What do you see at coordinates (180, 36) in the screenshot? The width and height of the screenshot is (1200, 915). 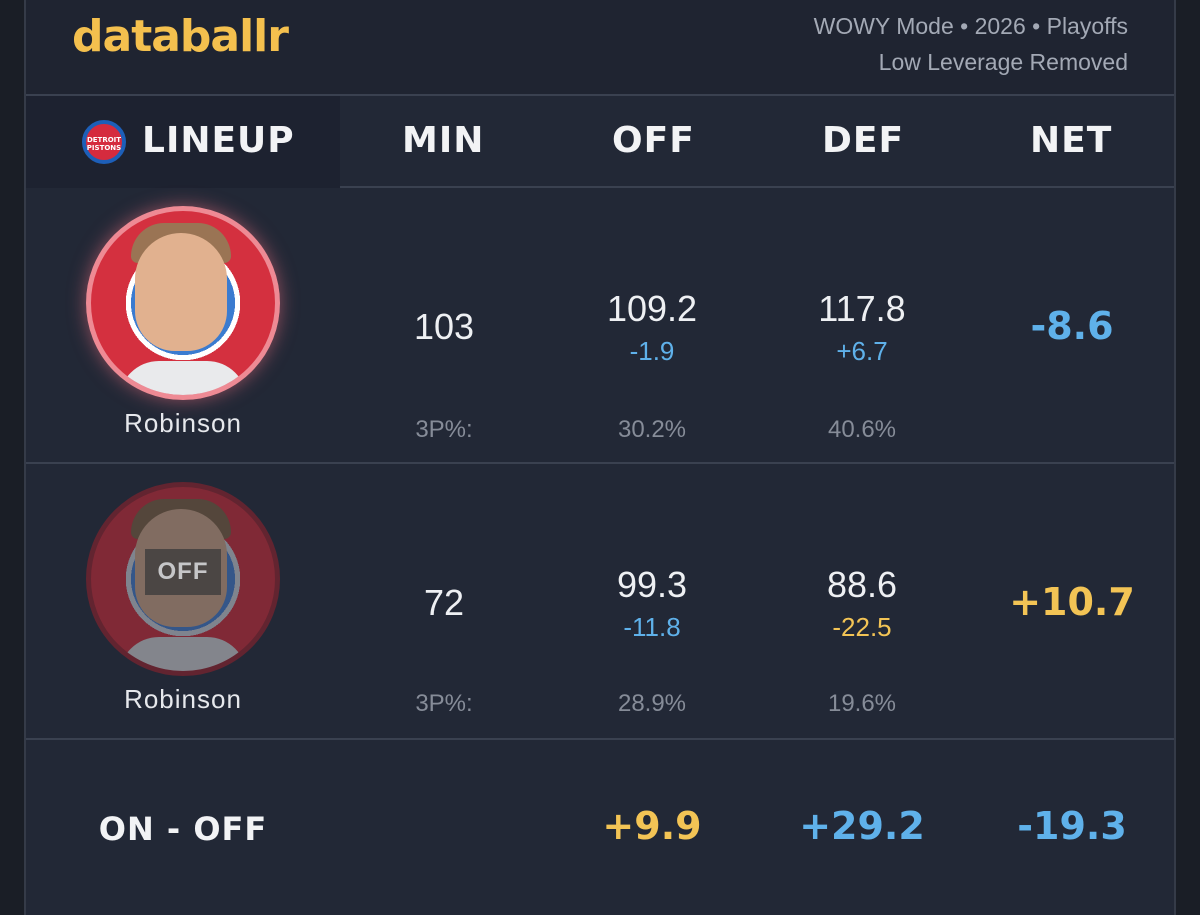 I see `databallr-logo: databallr` at bounding box center [180, 36].